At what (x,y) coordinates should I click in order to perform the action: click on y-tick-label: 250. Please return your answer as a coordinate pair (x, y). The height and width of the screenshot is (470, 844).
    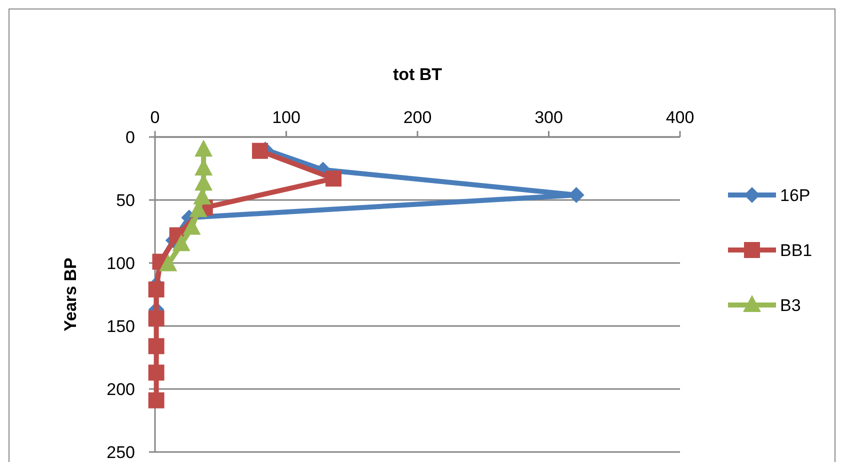
    Looking at the image, I should click on (120, 452).